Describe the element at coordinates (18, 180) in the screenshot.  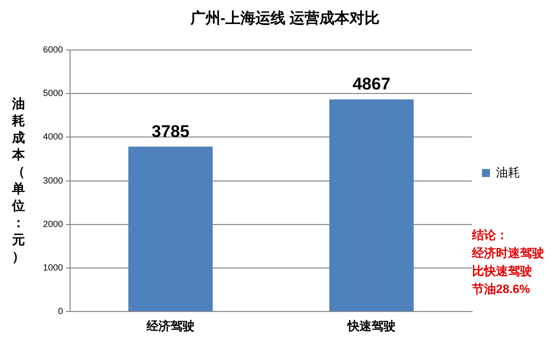
I see `text: 油耗成本（单位：元）` at that location.